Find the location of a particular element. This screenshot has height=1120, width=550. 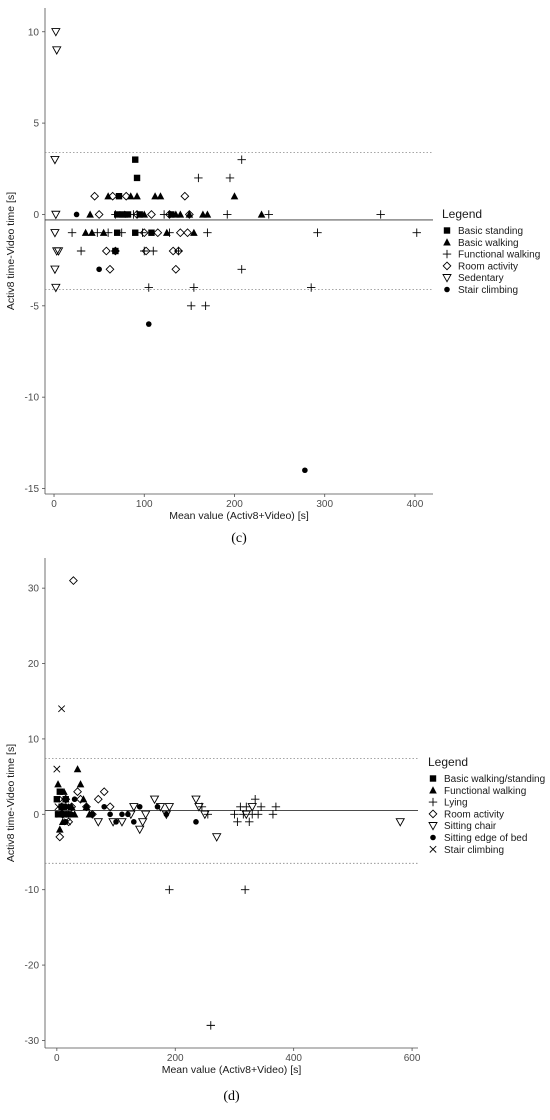

y-tick-label: 0 is located at coordinates (36, 815).